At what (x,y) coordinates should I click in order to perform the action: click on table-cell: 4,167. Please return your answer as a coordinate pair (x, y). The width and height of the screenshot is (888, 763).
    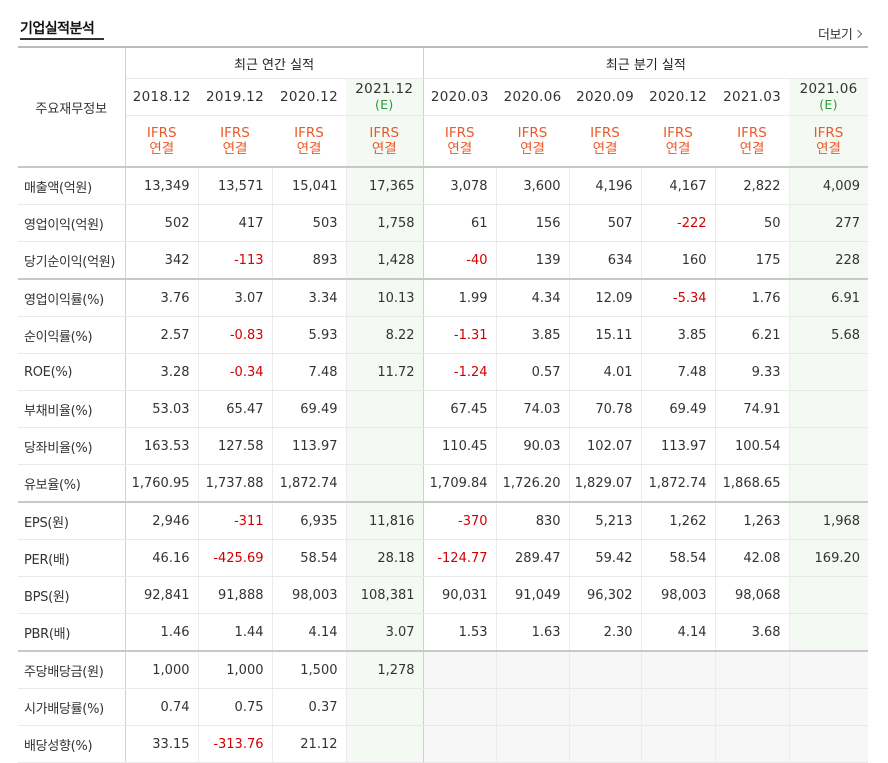
    Looking at the image, I should click on (678, 185).